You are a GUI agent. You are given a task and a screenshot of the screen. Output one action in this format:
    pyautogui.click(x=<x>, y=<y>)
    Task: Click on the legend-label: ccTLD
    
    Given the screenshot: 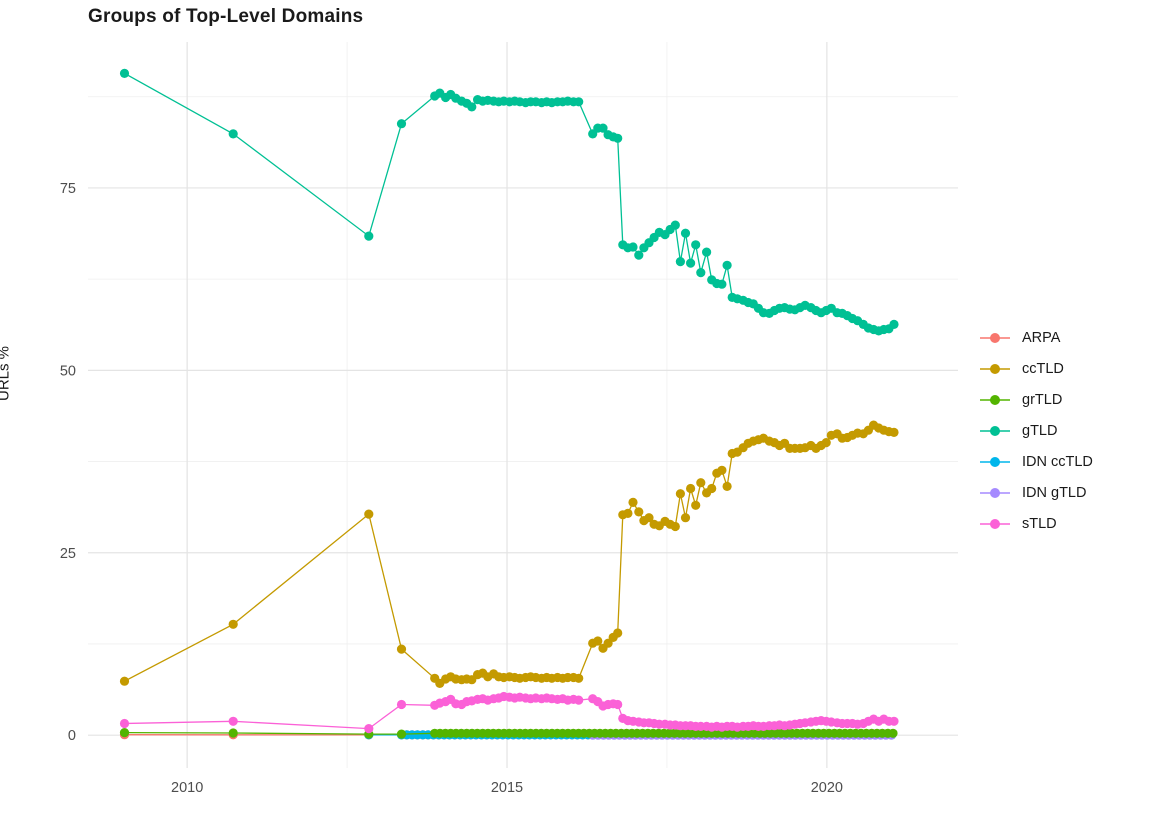 What is the action you would take?
    pyautogui.click(x=1043, y=368)
    